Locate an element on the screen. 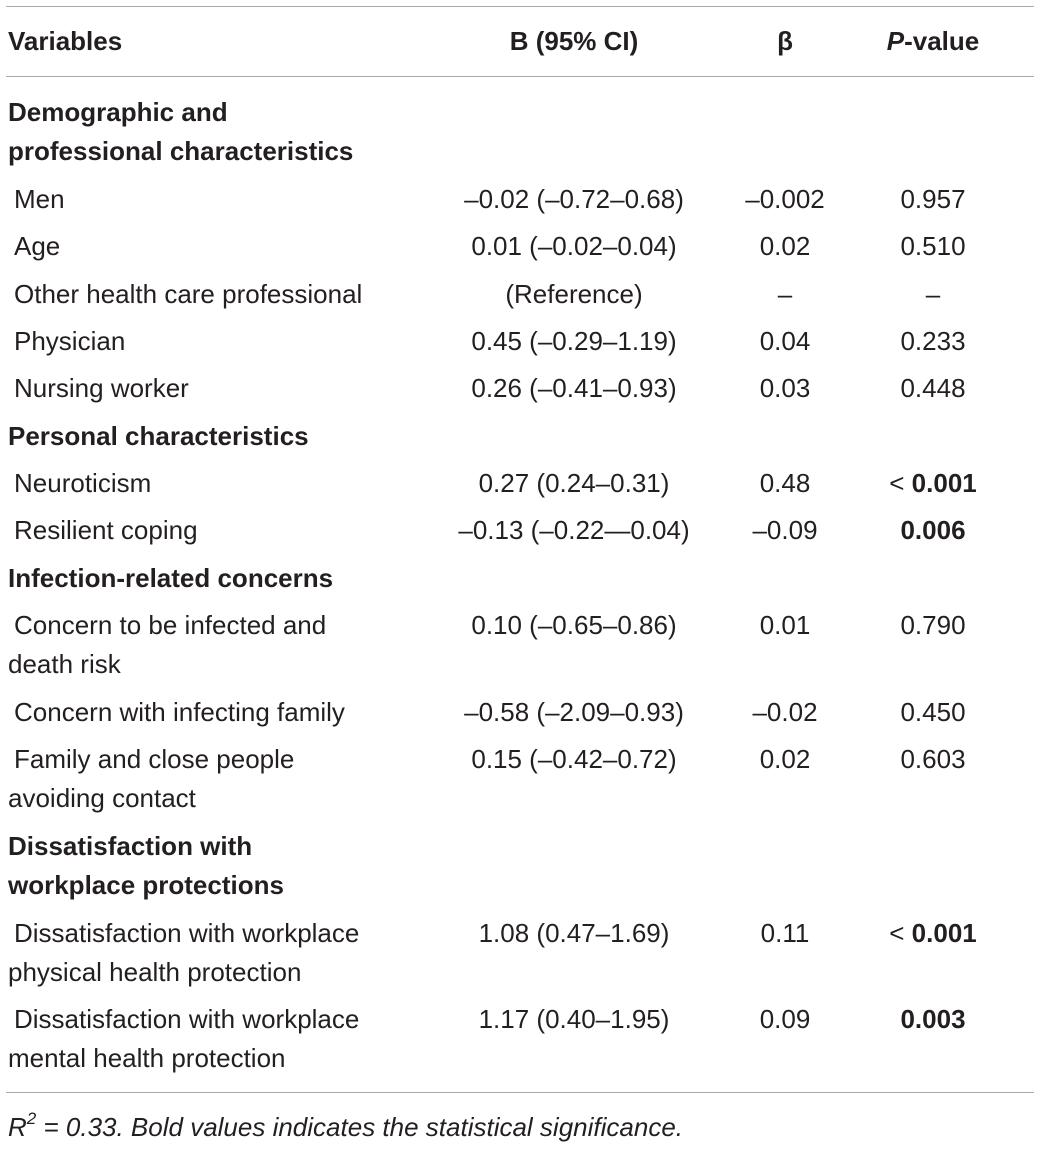 The image size is (1040, 1149). row-b-ci: 1.17 (0.40–1.95) is located at coordinates (574, 1019).